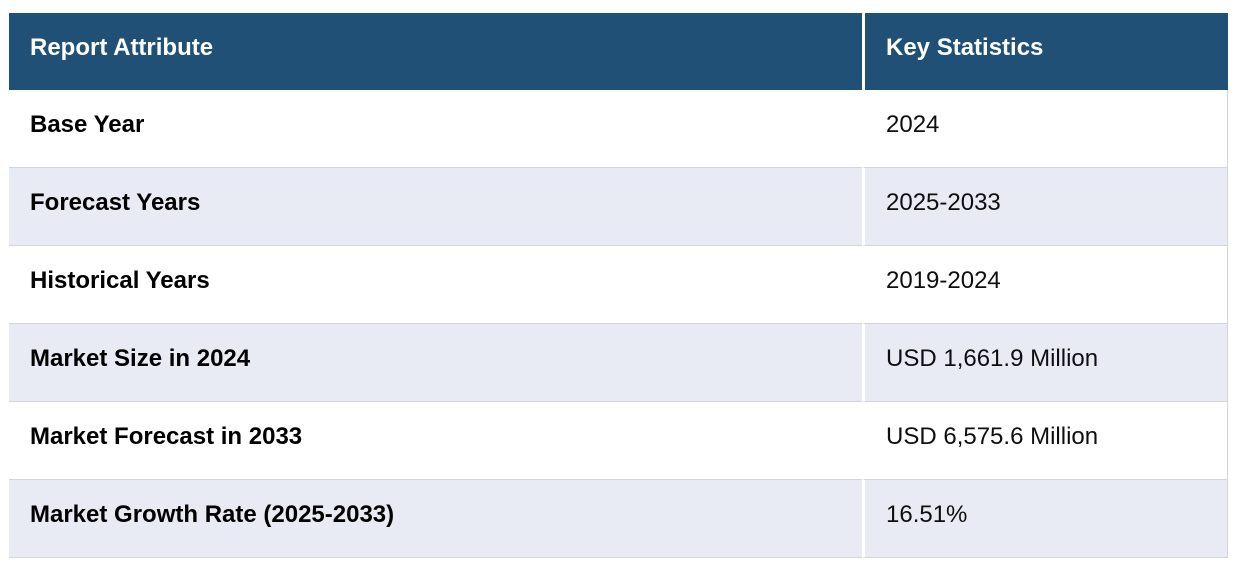  What do you see at coordinates (435, 363) in the screenshot?
I see `attribute-cell: Market Size in 2024` at bounding box center [435, 363].